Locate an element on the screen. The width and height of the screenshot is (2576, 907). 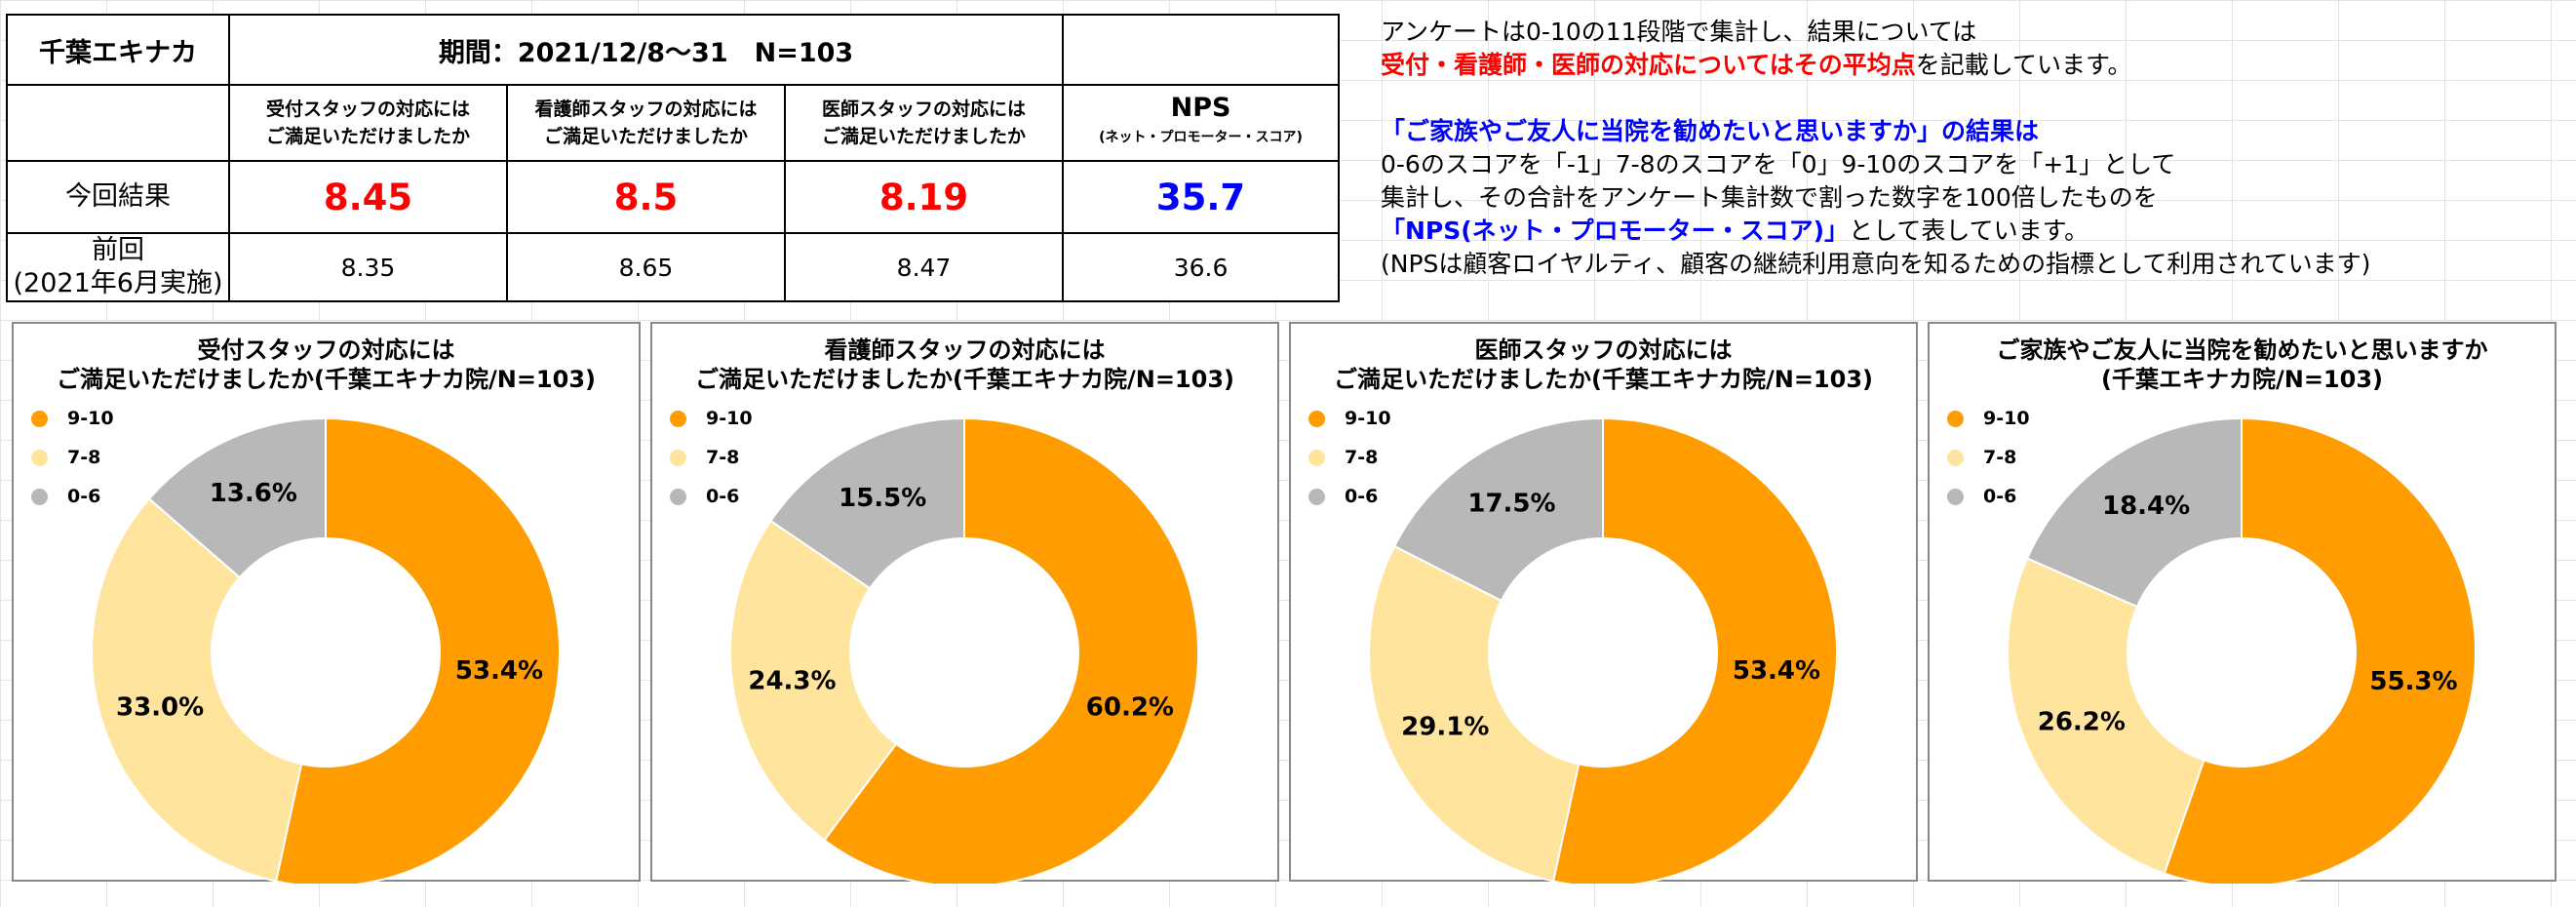
chart-title-line: 看護師スタッフの対応には is located at coordinates (965, 350).